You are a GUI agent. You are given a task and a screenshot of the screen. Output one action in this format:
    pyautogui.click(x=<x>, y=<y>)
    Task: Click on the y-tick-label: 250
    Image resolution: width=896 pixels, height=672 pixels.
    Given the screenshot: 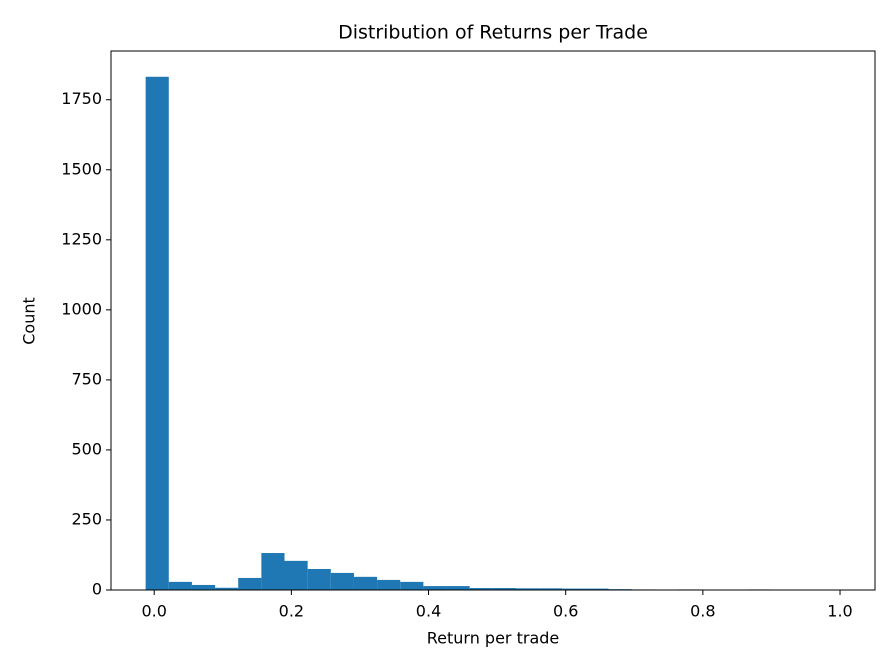 What is the action you would take?
    pyautogui.click(x=86, y=518)
    